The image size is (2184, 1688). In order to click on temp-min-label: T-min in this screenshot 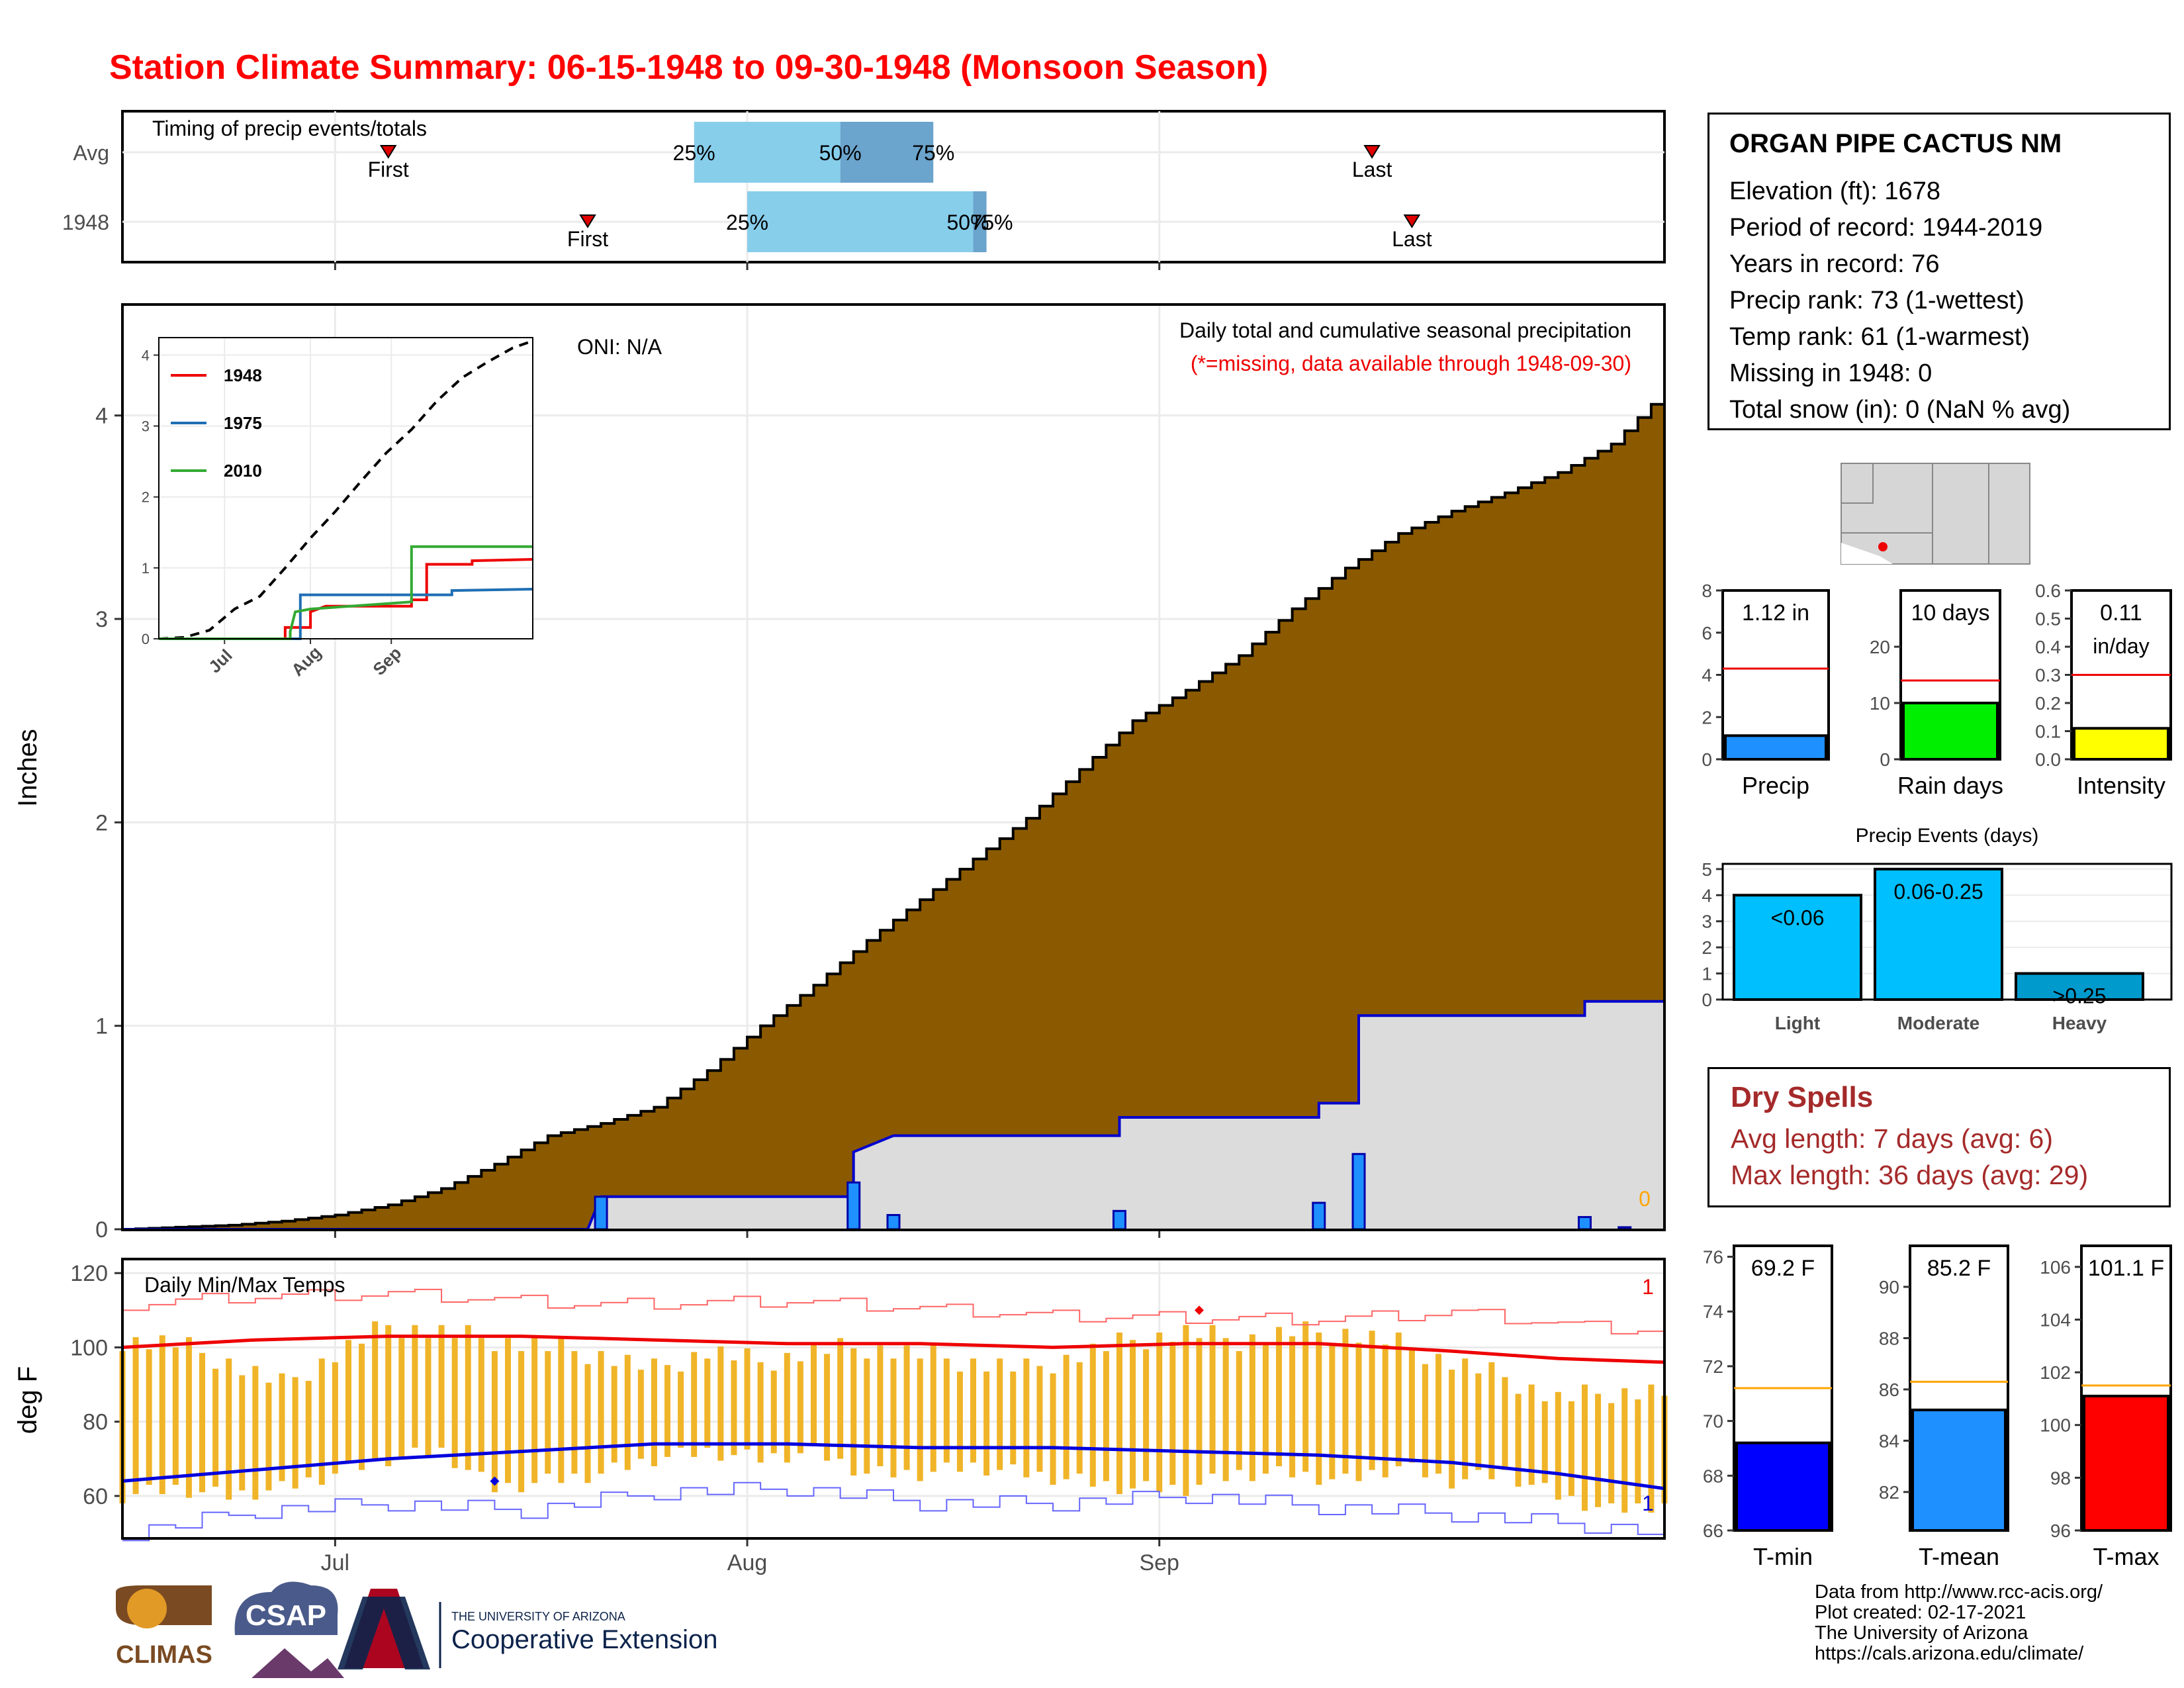, I will do `click(1783, 1556)`.